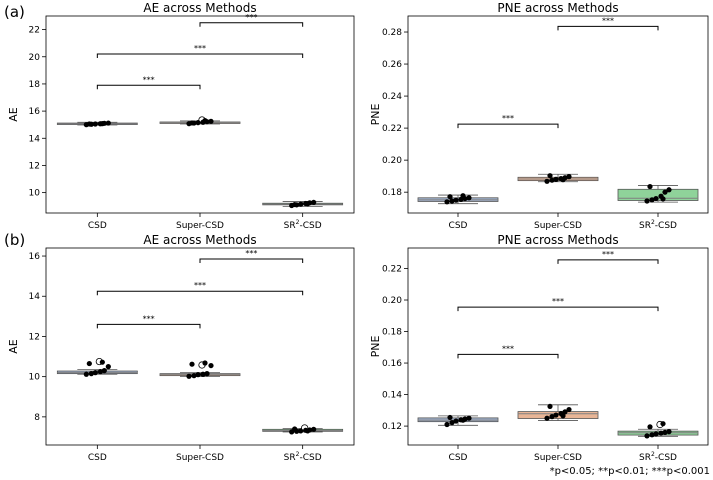  Describe the element at coordinates (34, 337) in the screenshot. I see `y-tick-label: 12` at that location.